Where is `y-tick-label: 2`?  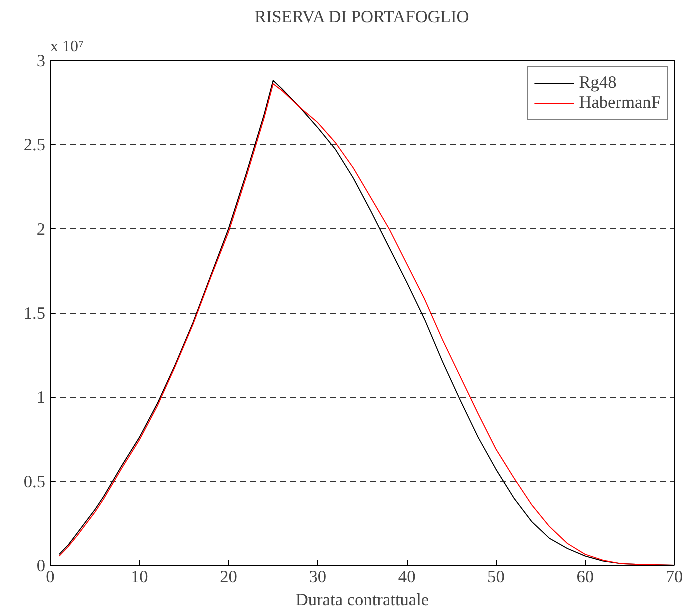
y-tick-label: 2 is located at coordinates (41, 229).